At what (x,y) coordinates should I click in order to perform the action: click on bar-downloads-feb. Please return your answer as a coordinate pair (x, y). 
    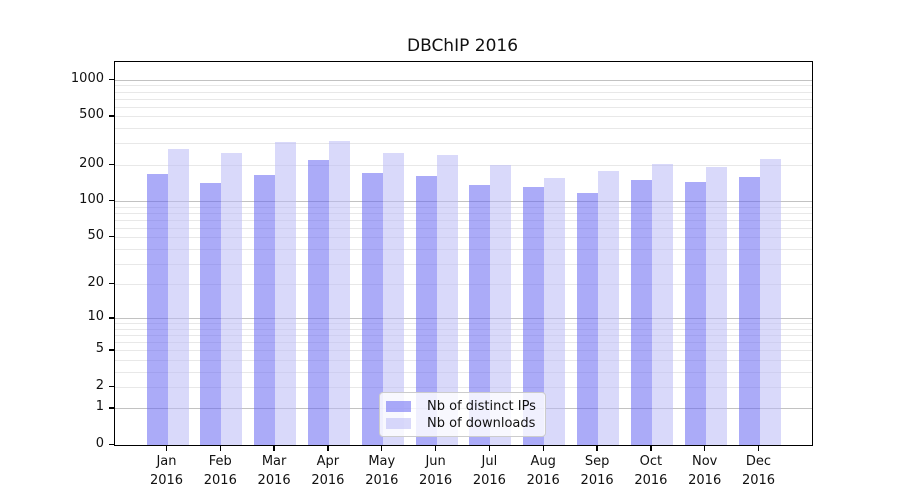
    Looking at the image, I should click on (232, 298).